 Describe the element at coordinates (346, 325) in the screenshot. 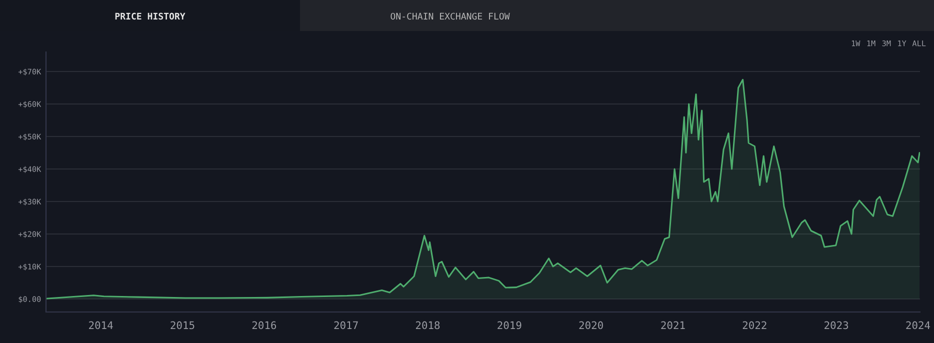

I see `x-tick-label: 2017` at that location.